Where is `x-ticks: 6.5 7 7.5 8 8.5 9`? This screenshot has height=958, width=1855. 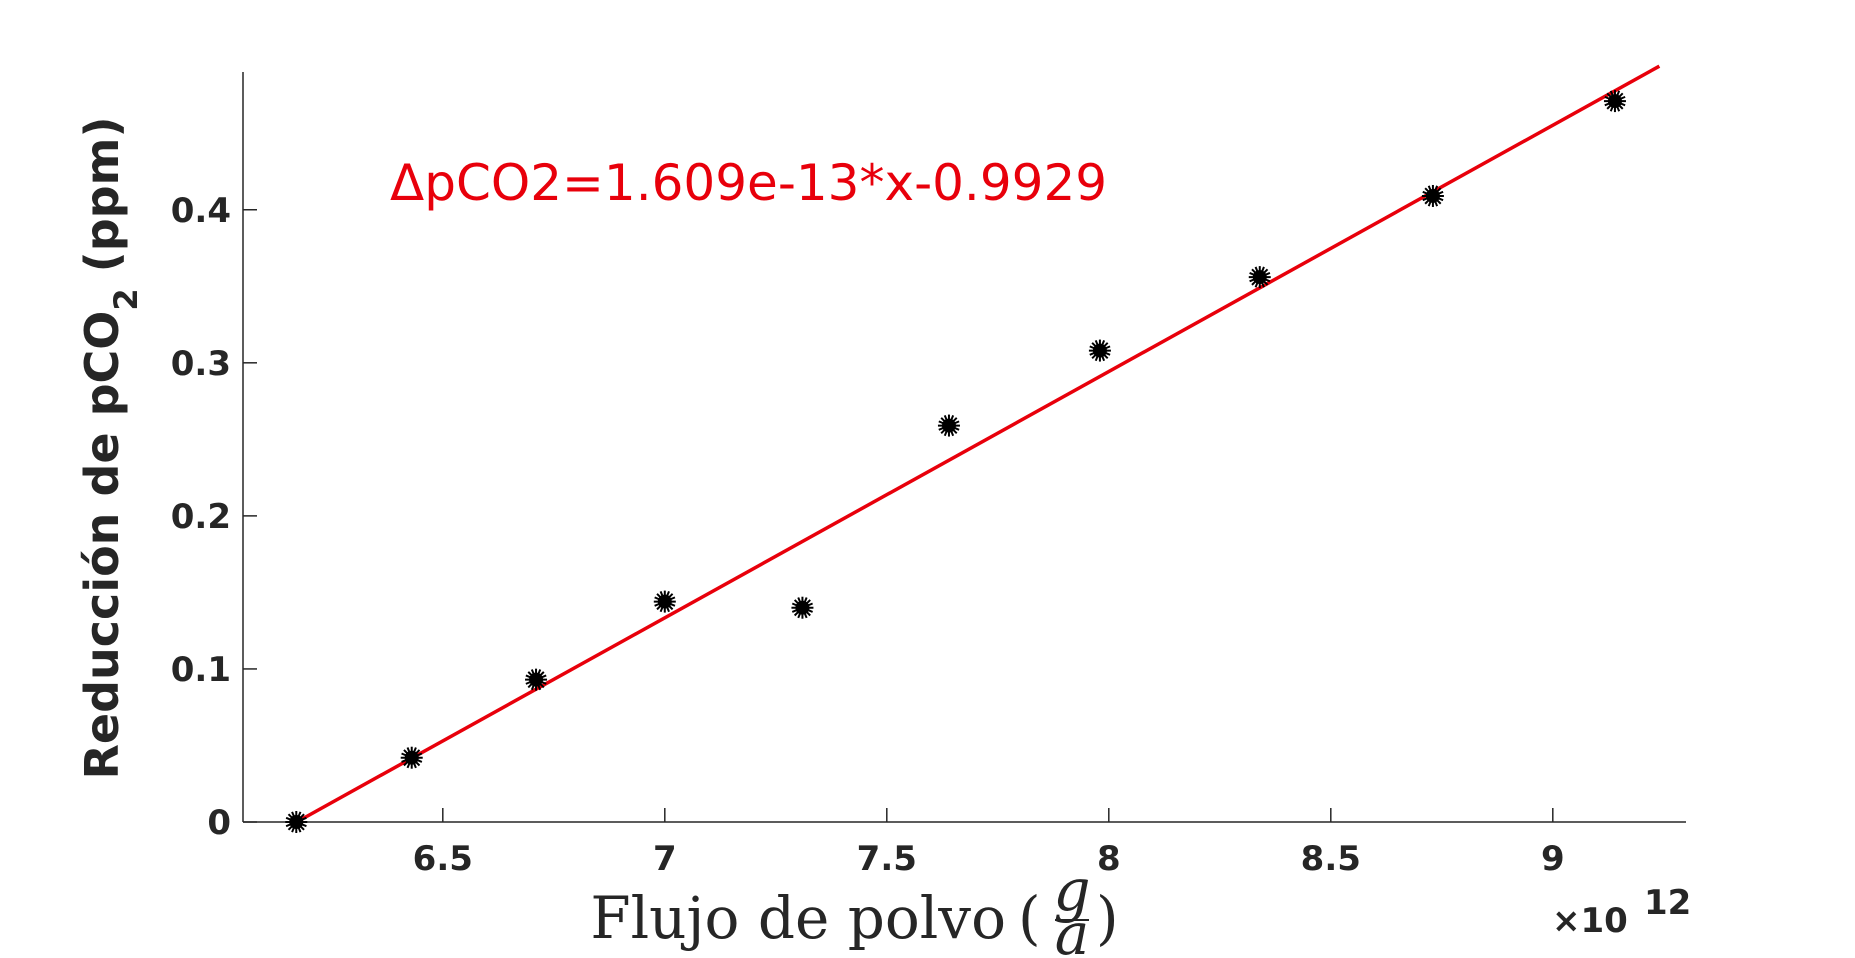
x-ticks: 6.5 7 7.5 8 8.5 9 is located at coordinates (989, 843).